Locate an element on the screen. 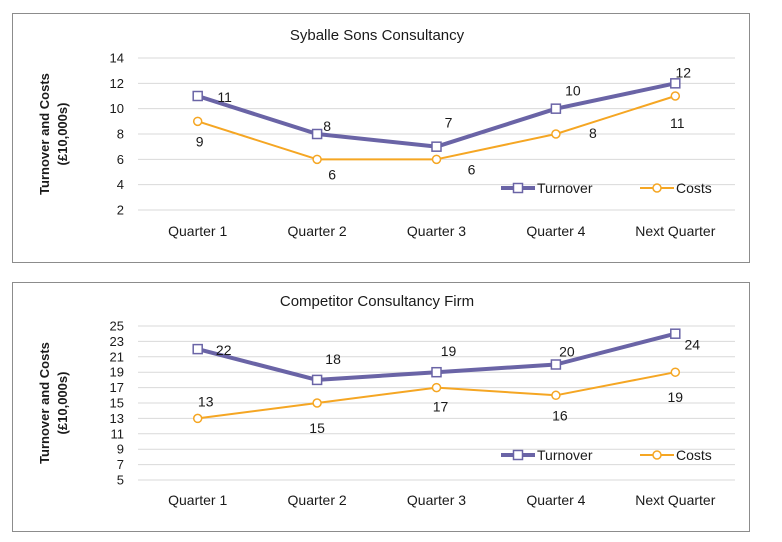 The height and width of the screenshot is (542, 782). y-tick-label: 15 is located at coordinates (117, 403).